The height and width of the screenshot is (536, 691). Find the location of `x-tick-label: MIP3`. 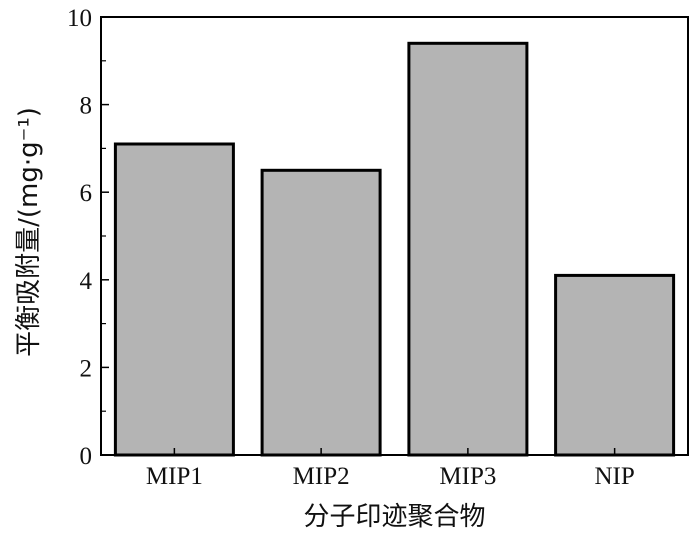

x-tick-label: MIP3 is located at coordinates (467, 476).